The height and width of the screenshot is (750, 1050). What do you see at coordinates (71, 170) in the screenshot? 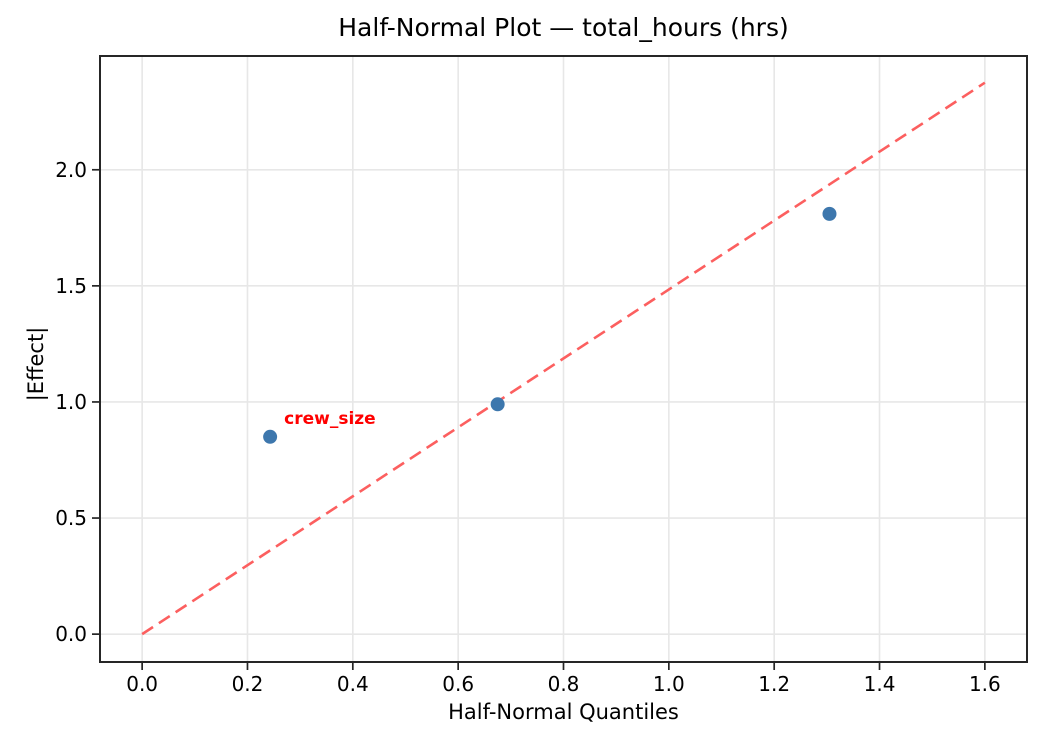
I see `y-tick-label: 2.0` at bounding box center [71, 170].